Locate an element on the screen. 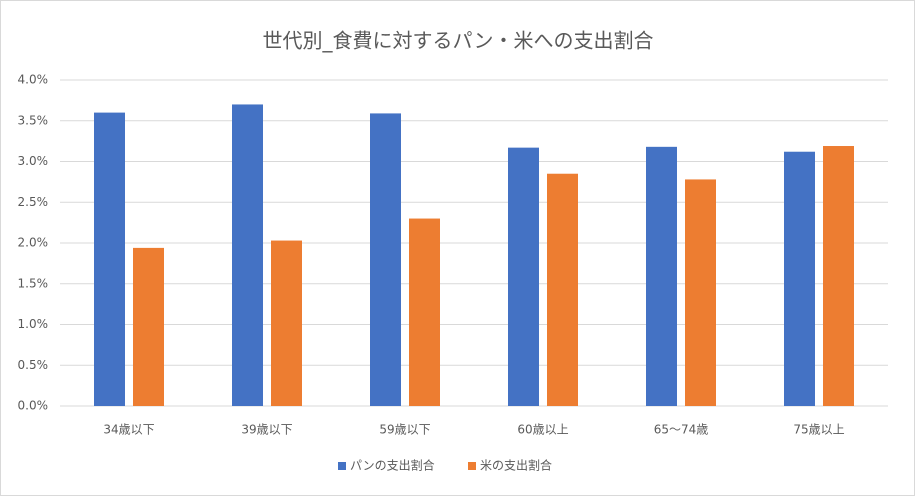  chart-title: 世代別_食費に対するパン・米への支出割合 is located at coordinates (458, 41).